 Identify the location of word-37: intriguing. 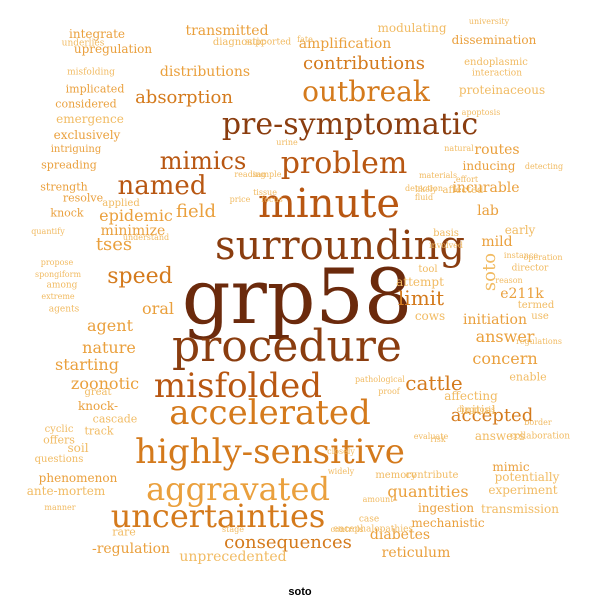
(76, 149).